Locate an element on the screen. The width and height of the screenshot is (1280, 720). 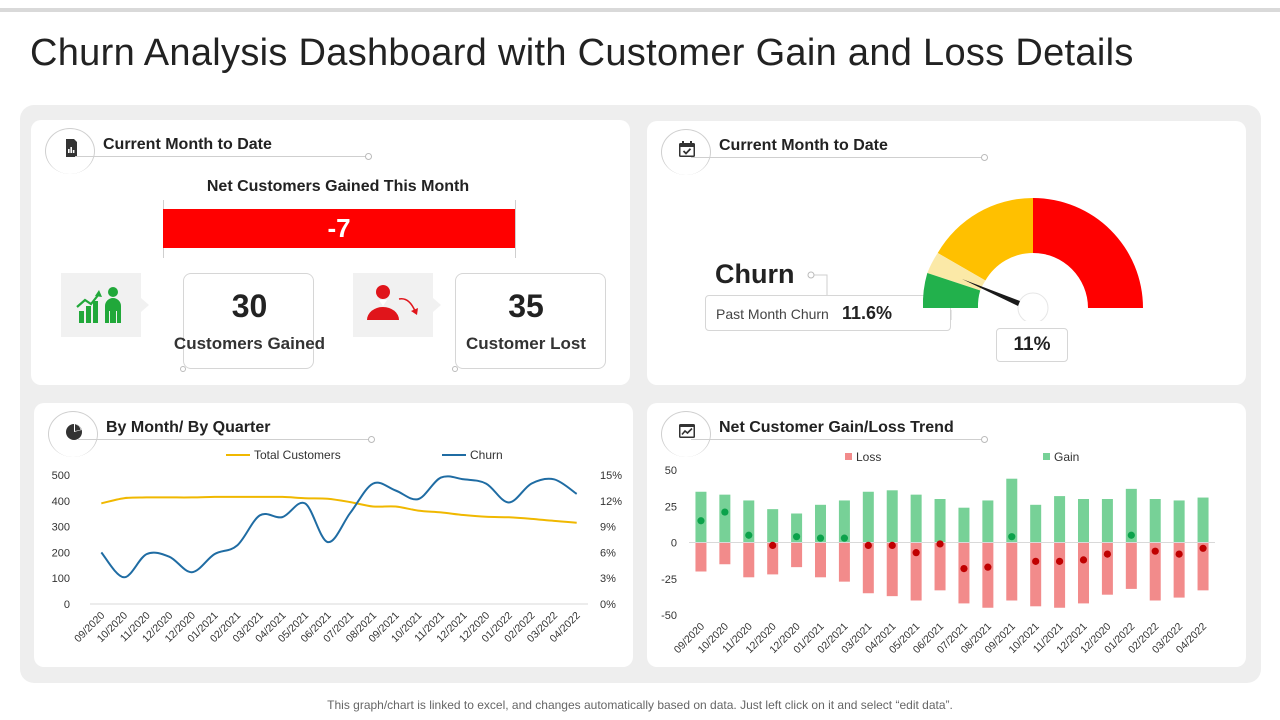
customers-gained-box: 30 Customers Gained is located at coordinates (249, 322).